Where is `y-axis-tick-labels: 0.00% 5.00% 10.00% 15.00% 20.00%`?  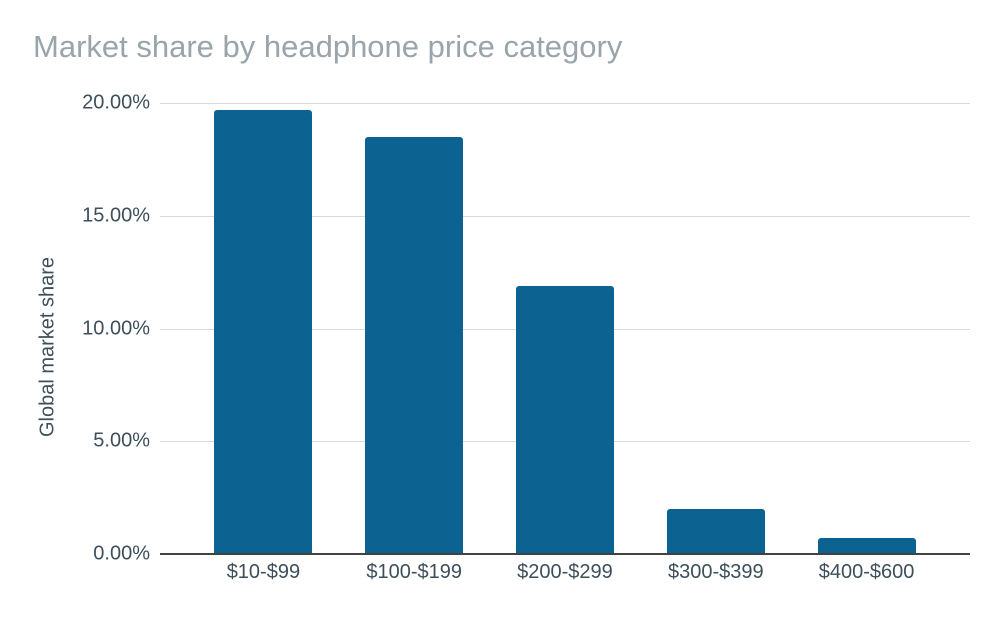 y-axis-tick-labels: 0.00% 5.00% 10.00% 15.00% 20.00% is located at coordinates (75, 328).